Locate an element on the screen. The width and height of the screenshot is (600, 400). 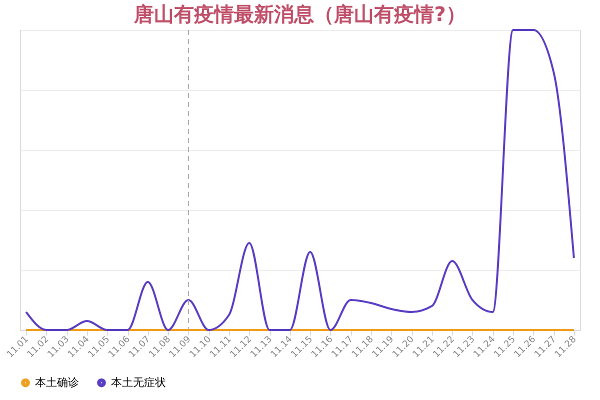
legend-label: 本土无症状 is located at coordinates (138, 382).